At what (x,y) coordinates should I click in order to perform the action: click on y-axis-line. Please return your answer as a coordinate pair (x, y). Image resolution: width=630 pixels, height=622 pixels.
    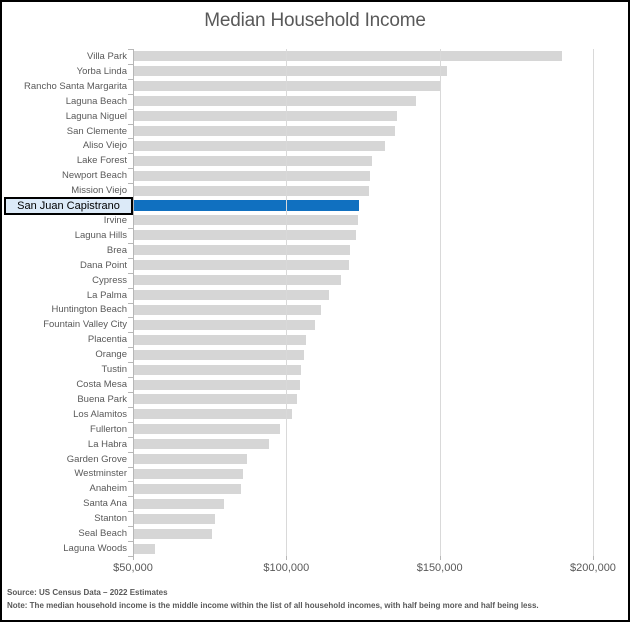
    Looking at the image, I should click on (133, 302).